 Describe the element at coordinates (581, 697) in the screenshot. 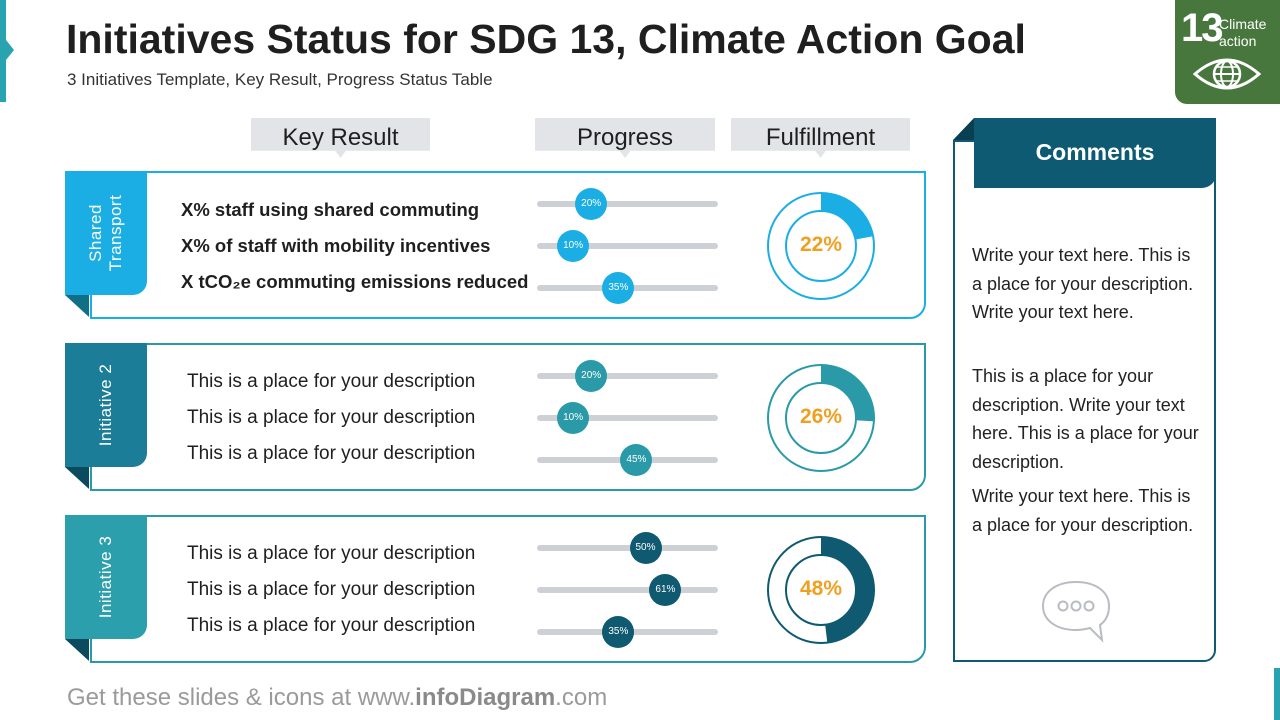

I see `footer-suffix: .com` at that location.